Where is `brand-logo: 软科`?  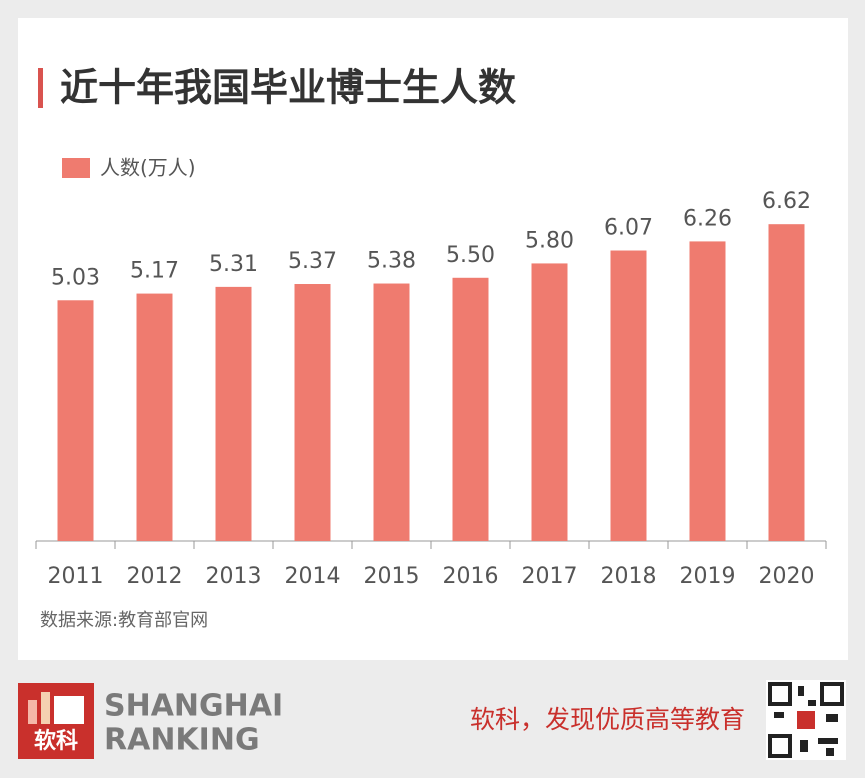
brand-logo: 软科 is located at coordinates (56, 721).